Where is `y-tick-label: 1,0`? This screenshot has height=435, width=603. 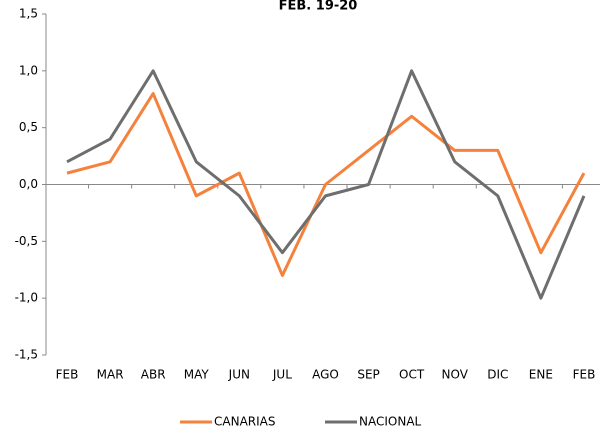
y-tick-label: 1,0 is located at coordinates (28, 70).